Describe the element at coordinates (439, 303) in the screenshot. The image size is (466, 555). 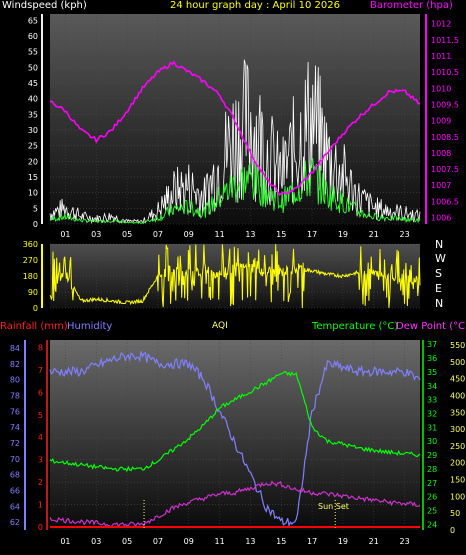
I see `compass-n-bottom: N` at that location.